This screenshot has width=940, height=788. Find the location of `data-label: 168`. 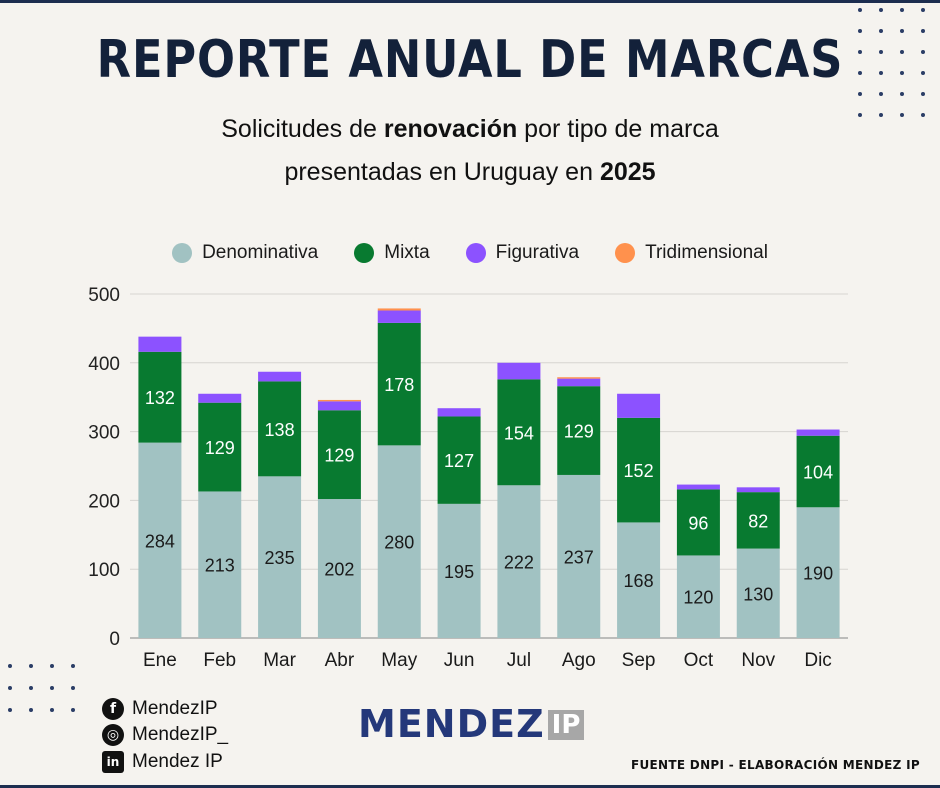

data-label: 168 is located at coordinates (639, 581).